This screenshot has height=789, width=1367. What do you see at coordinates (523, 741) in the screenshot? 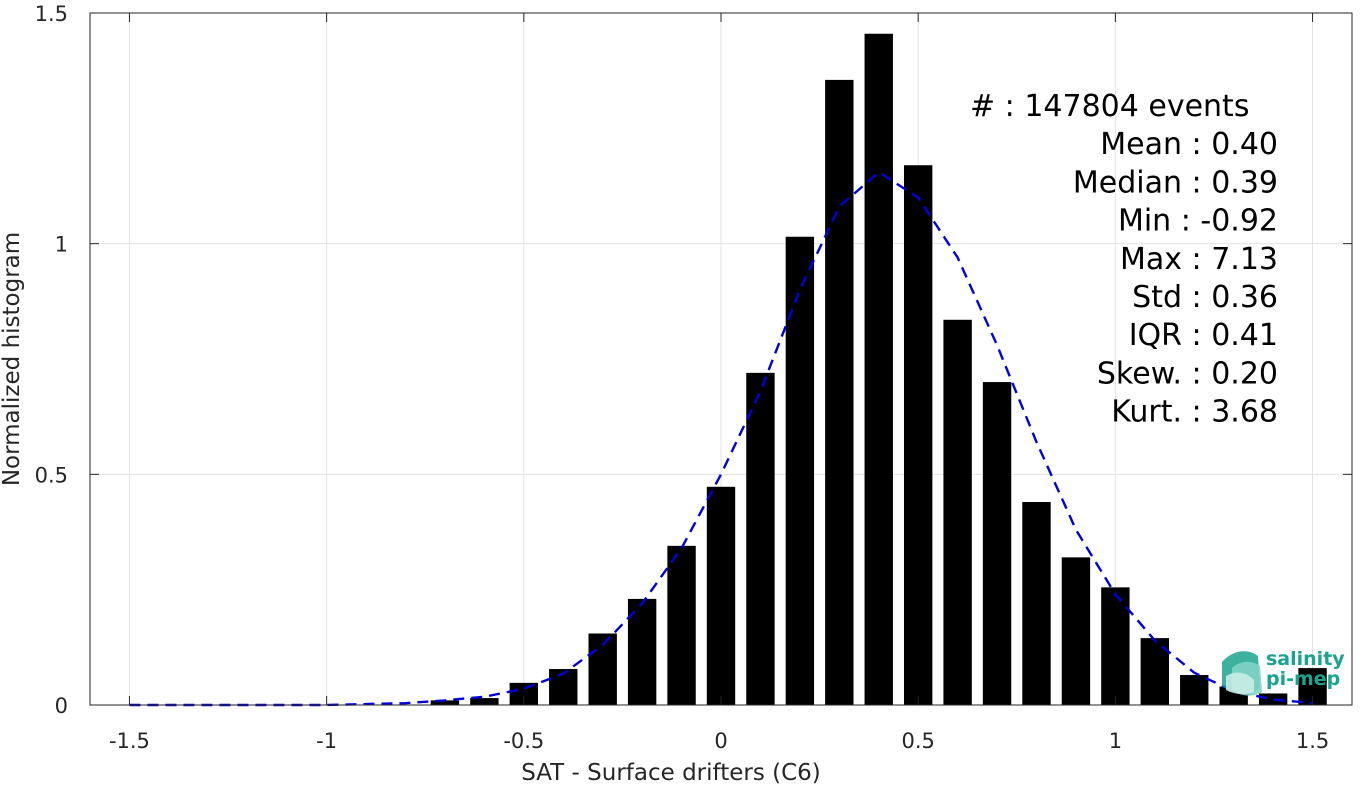
I see `x-tick-label: -0.5` at bounding box center [523, 741].